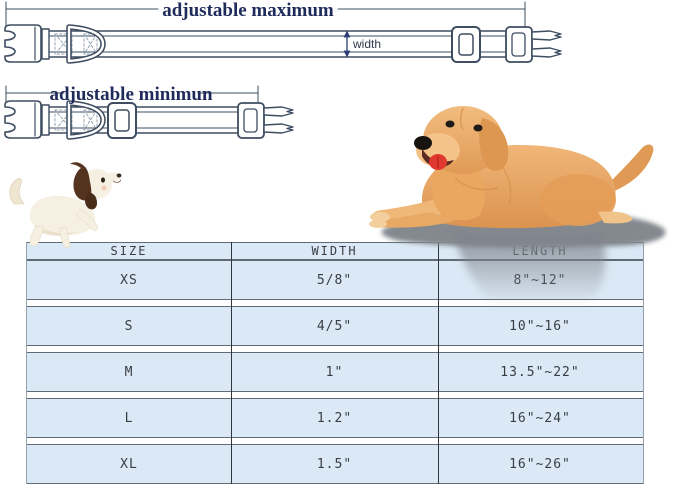 This screenshot has width=679, height=485. What do you see at coordinates (129, 464) in the screenshot?
I see `cell-size: XL` at bounding box center [129, 464].